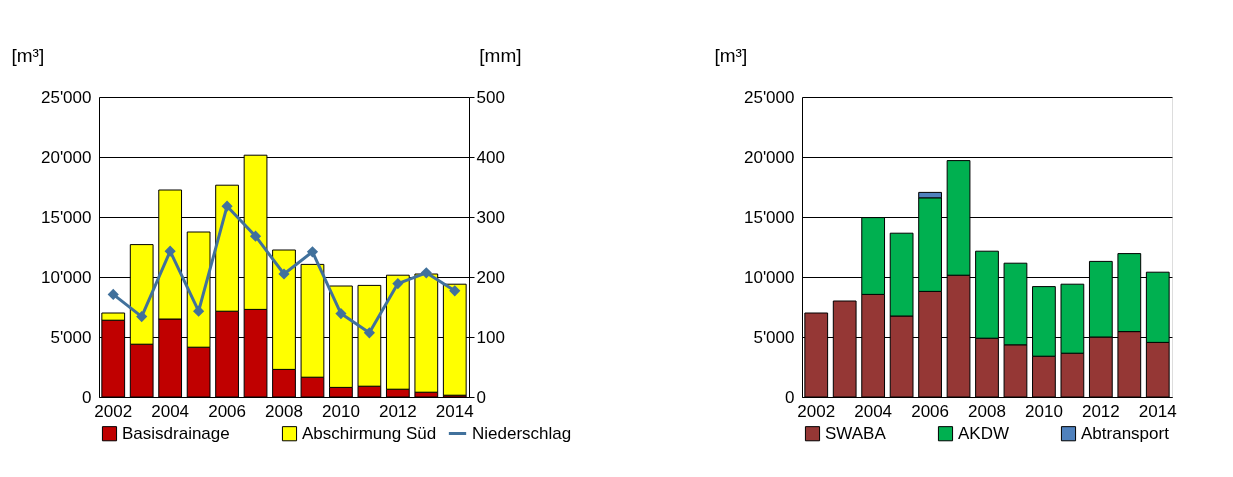  I want to click on legend-label: Niederschlag, so click(522, 433).